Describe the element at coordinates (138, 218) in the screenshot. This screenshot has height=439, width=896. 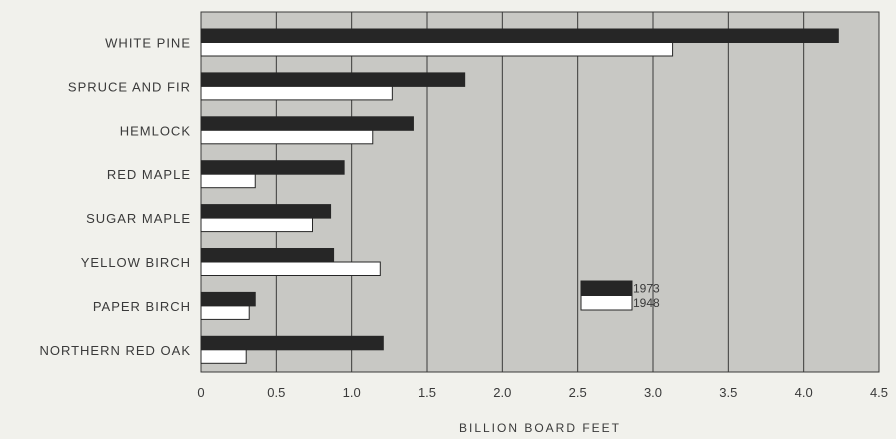
I see `category-label: SUGAR MAPLE` at that location.